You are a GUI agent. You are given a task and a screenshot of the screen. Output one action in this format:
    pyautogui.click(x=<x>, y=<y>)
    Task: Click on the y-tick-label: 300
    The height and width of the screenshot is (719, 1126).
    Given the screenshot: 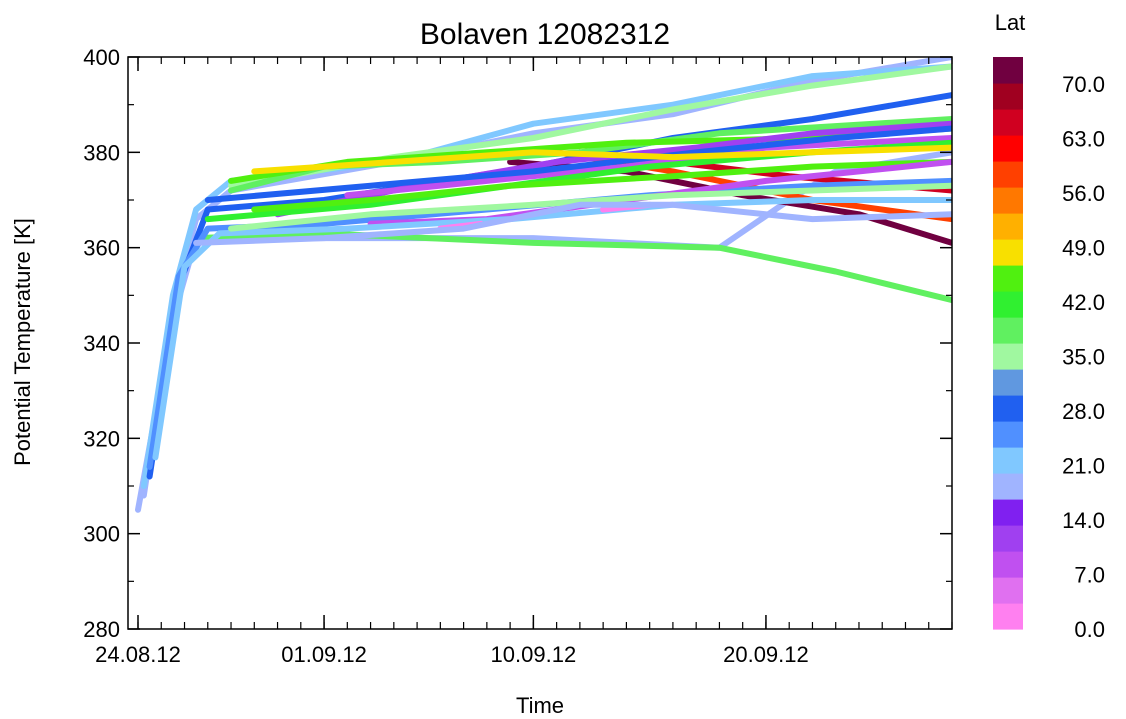 What is the action you would take?
    pyautogui.click(x=101, y=534)
    